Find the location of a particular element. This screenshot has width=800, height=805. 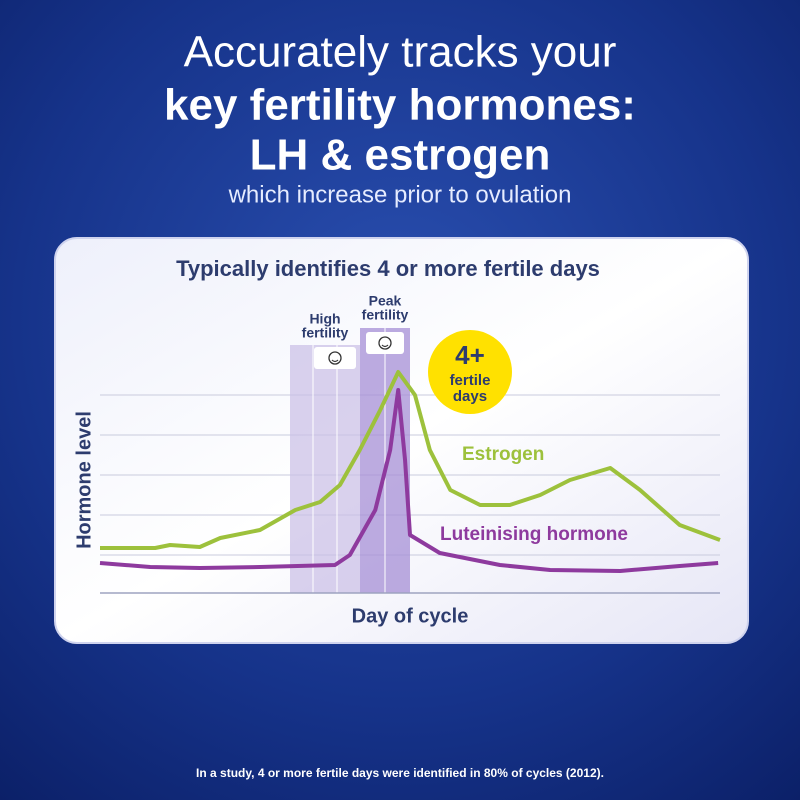

band-label: High is located at coordinates (324, 319).